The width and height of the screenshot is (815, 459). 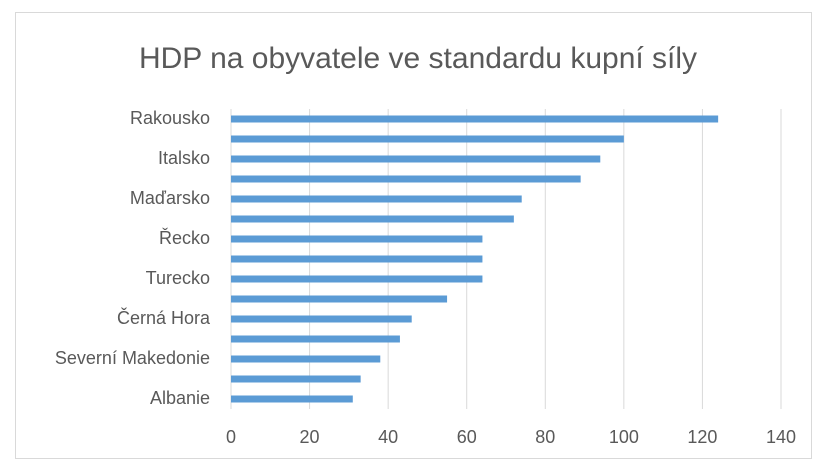 I want to click on y-tick-label: Italsko, so click(x=184, y=158).